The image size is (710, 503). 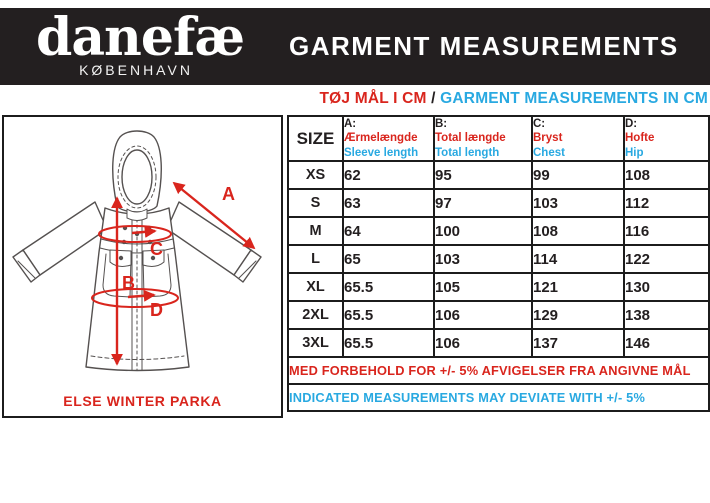 I want to click on measure-label-b: B, so click(x=128, y=283).